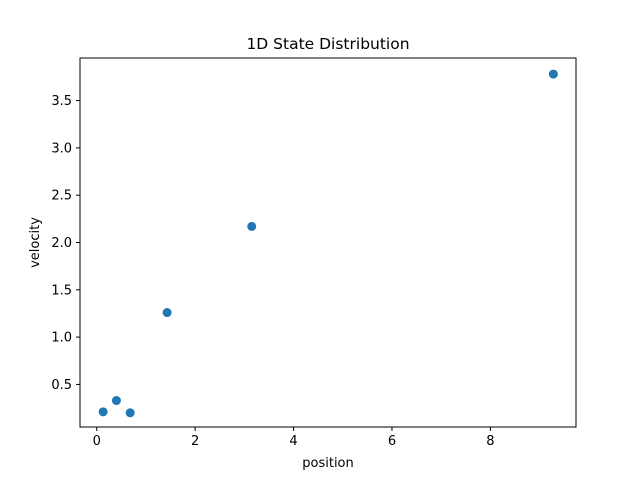 The width and height of the screenshot is (640, 480). I want to click on y-axis-label: velocity, so click(35, 242).